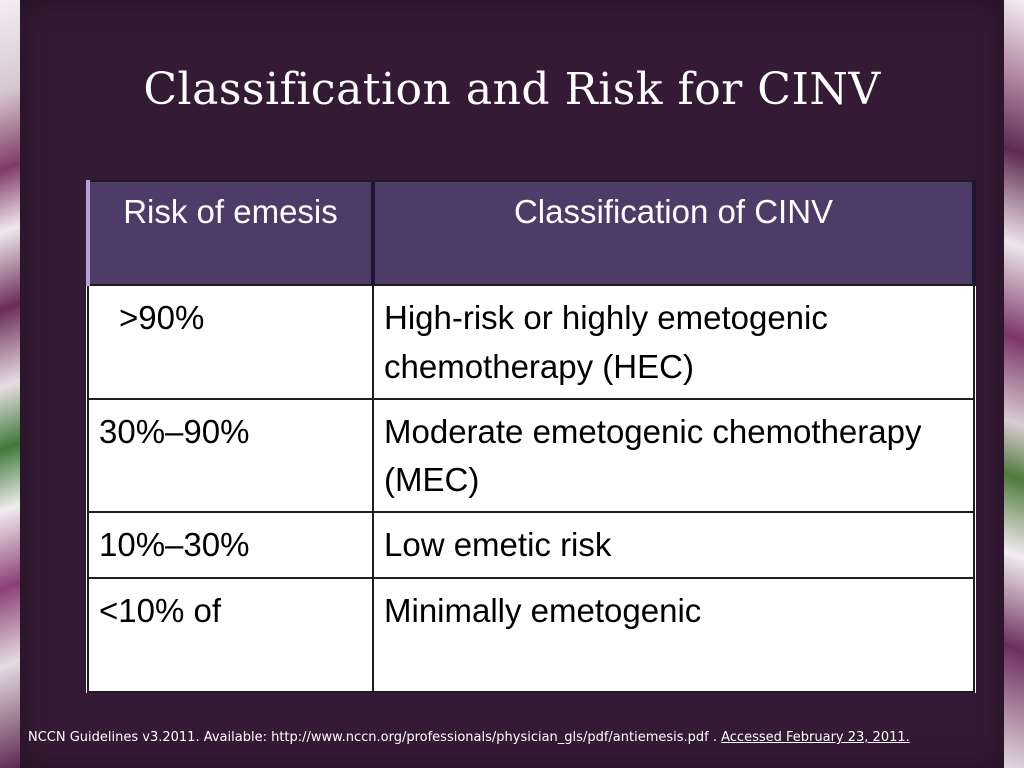  I want to click on table-header-row: Risk of emesis Classification of CINV, so click(531, 233).